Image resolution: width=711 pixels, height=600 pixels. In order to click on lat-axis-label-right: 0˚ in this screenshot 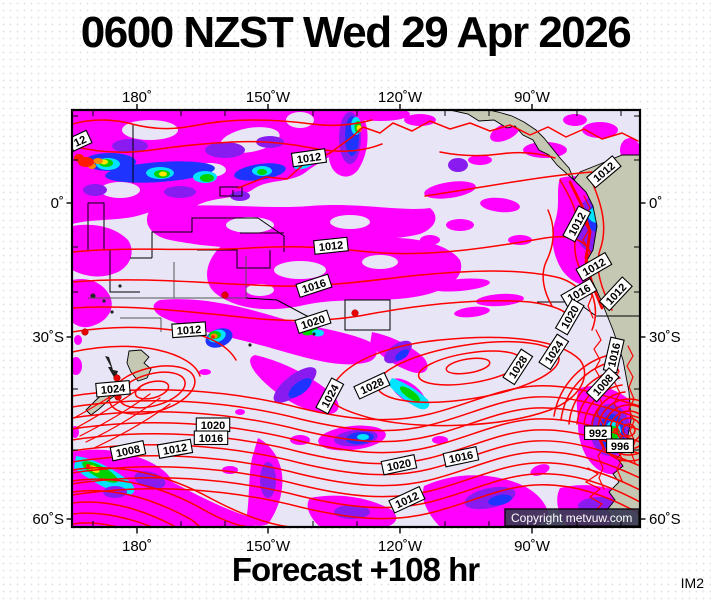, I will do `click(655, 203)`.